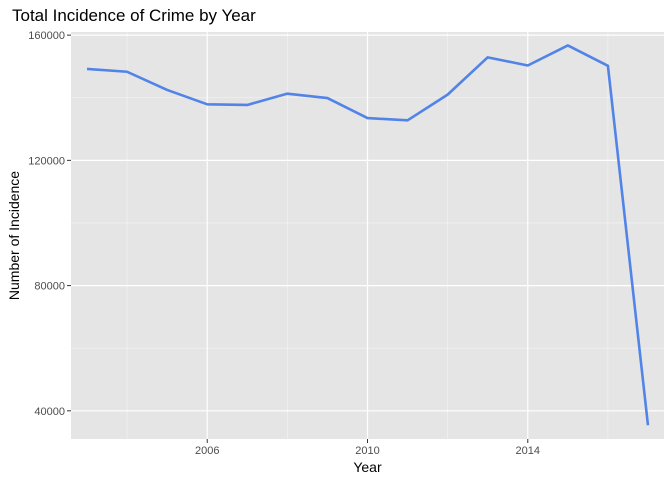 The image size is (672, 480). What do you see at coordinates (207, 451) in the screenshot?
I see `x-tick-label: 2006` at bounding box center [207, 451].